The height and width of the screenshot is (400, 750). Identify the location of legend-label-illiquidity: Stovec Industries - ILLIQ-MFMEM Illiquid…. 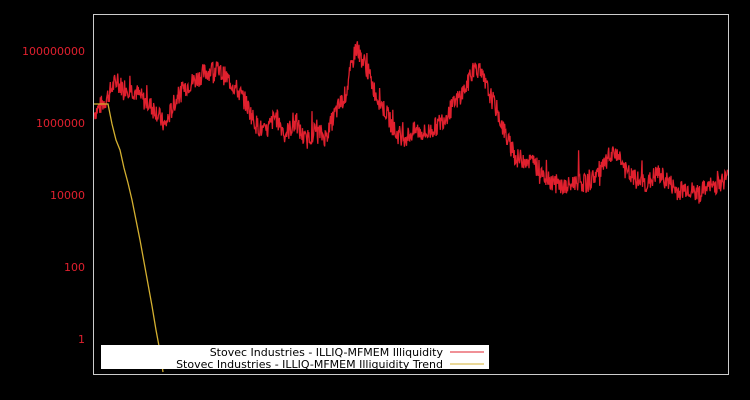
(327, 352).